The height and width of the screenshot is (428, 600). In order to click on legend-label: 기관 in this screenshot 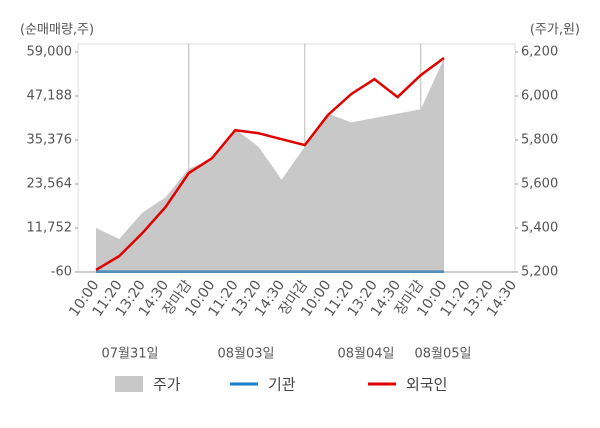, I will do `click(282, 385)`.